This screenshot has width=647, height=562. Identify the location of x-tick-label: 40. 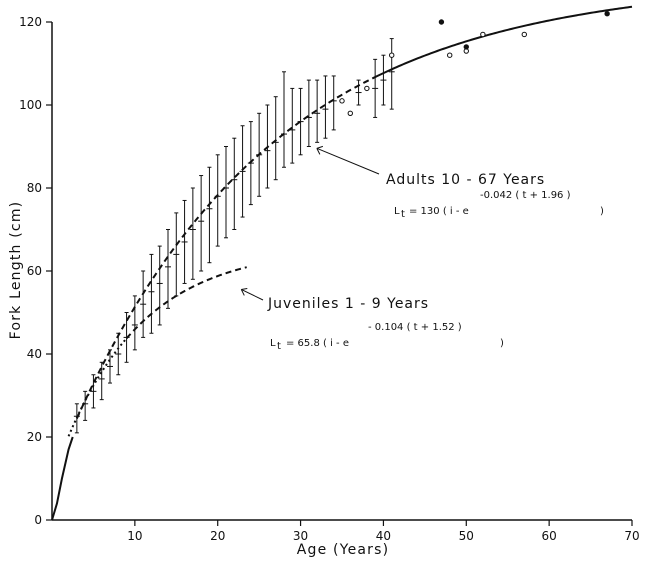
(383, 536).